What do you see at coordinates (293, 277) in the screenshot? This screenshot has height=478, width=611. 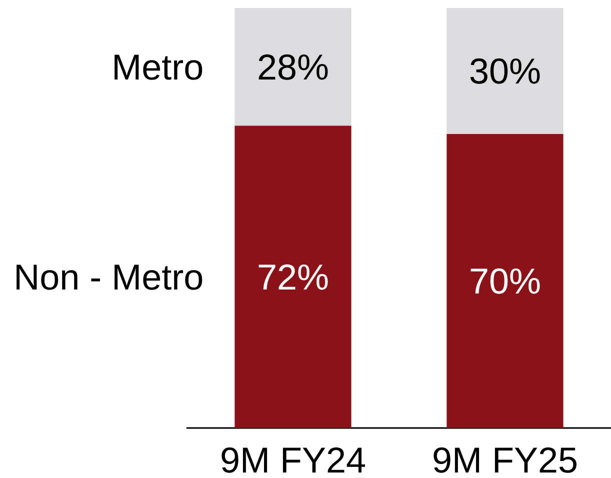 I see `data-label: 72%` at bounding box center [293, 277].